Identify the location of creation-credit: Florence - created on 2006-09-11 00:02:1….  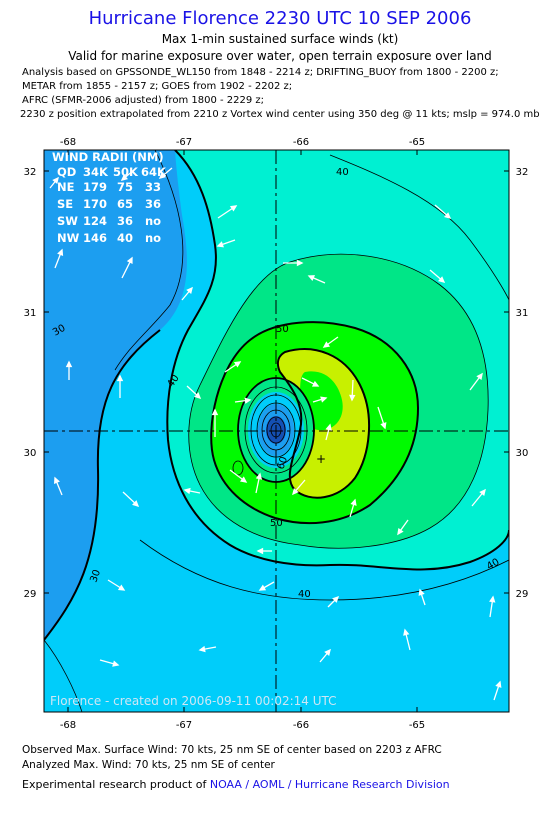
(193, 701).